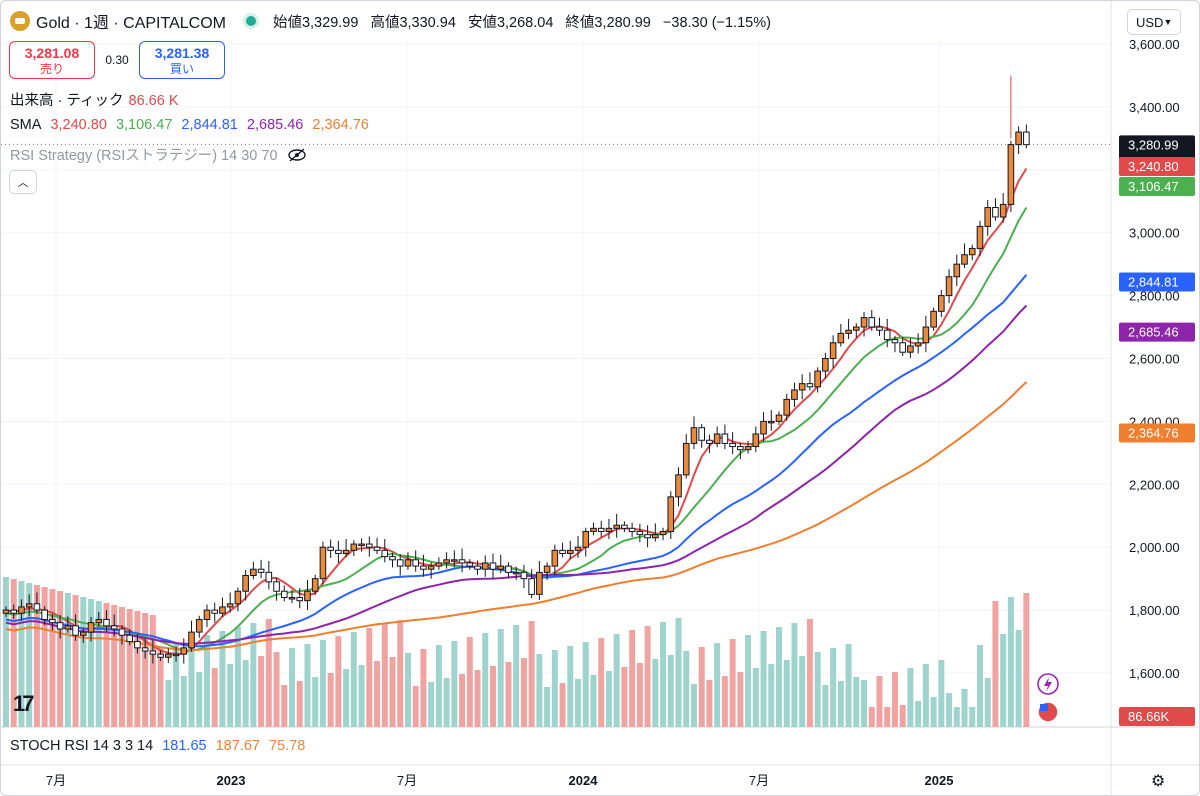 Image resolution: width=1200 pixels, height=796 pixels. What do you see at coordinates (1044, 707) in the screenshot?
I see `us-flag-canton` at bounding box center [1044, 707].